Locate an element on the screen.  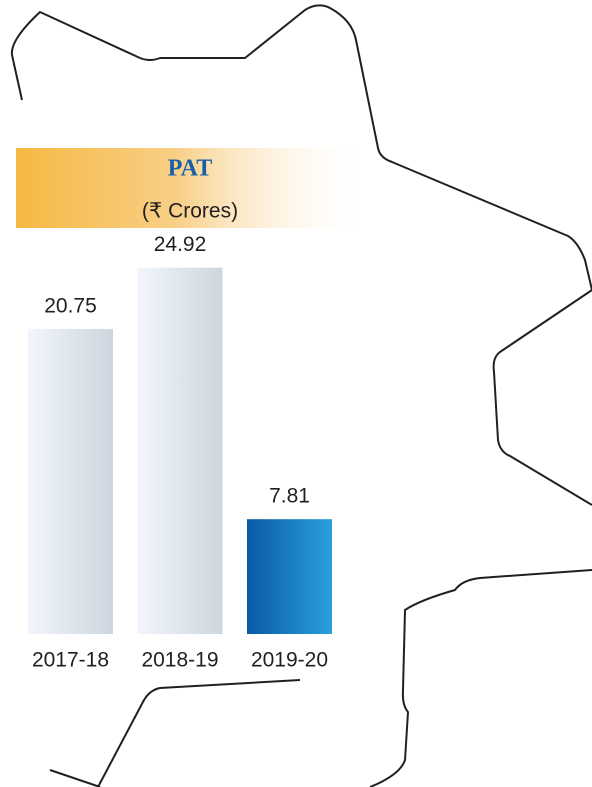
value-label: 24.92 is located at coordinates (180, 244).